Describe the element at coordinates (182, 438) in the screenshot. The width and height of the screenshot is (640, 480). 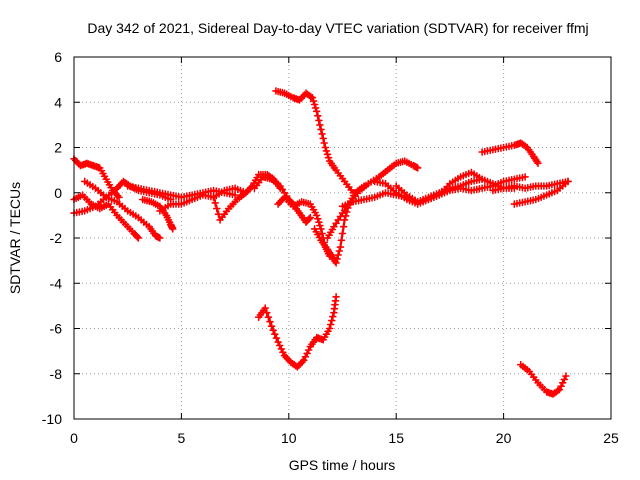
I see `x-tick-label: 5` at that location.